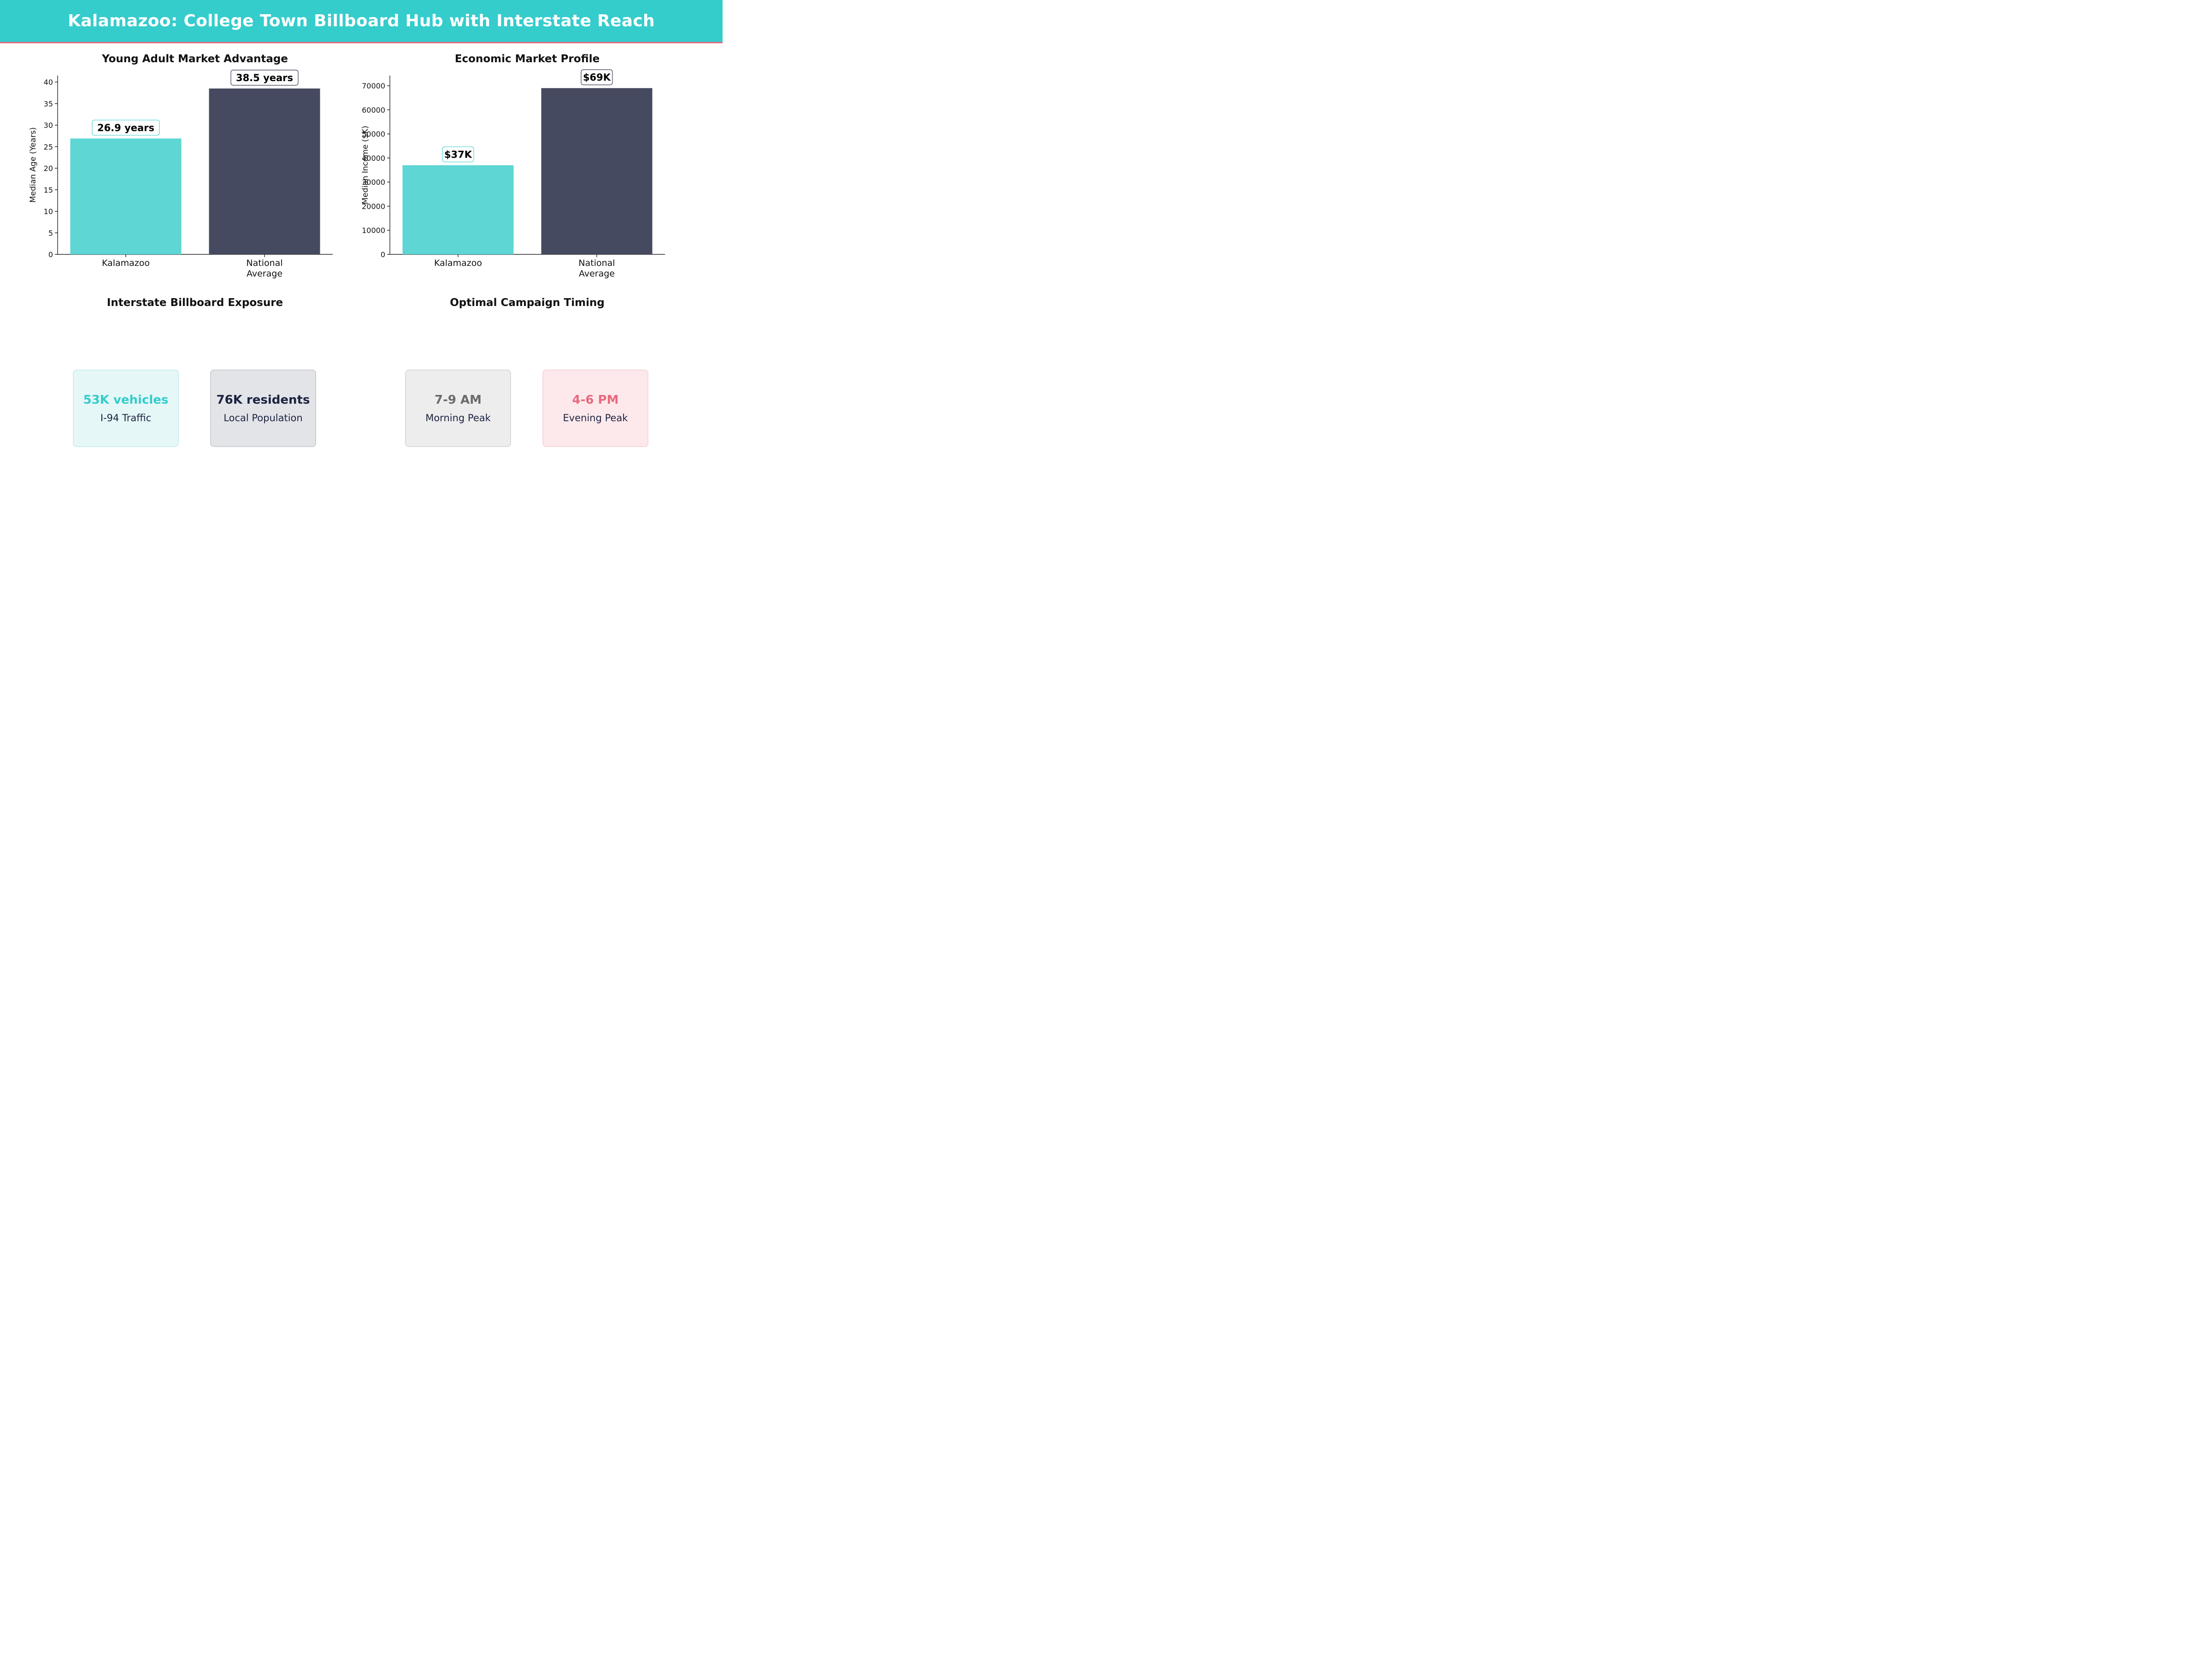 The image size is (2212, 1659). Describe the element at coordinates (48, 211) in the screenshot. I see `age-y-tick-label: 10` at that location.